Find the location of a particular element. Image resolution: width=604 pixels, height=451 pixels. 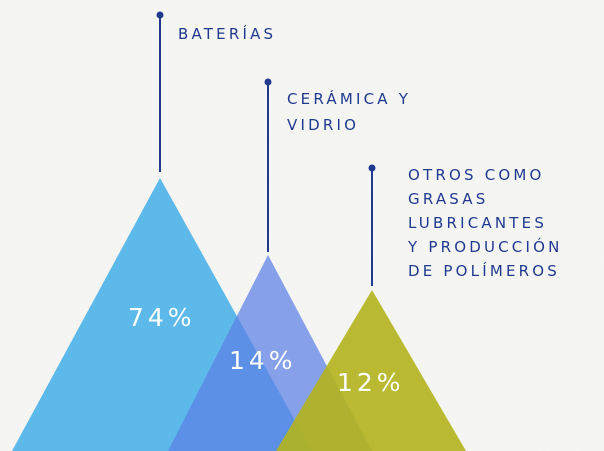

percent: 14% is located at coordinates (263, 360).